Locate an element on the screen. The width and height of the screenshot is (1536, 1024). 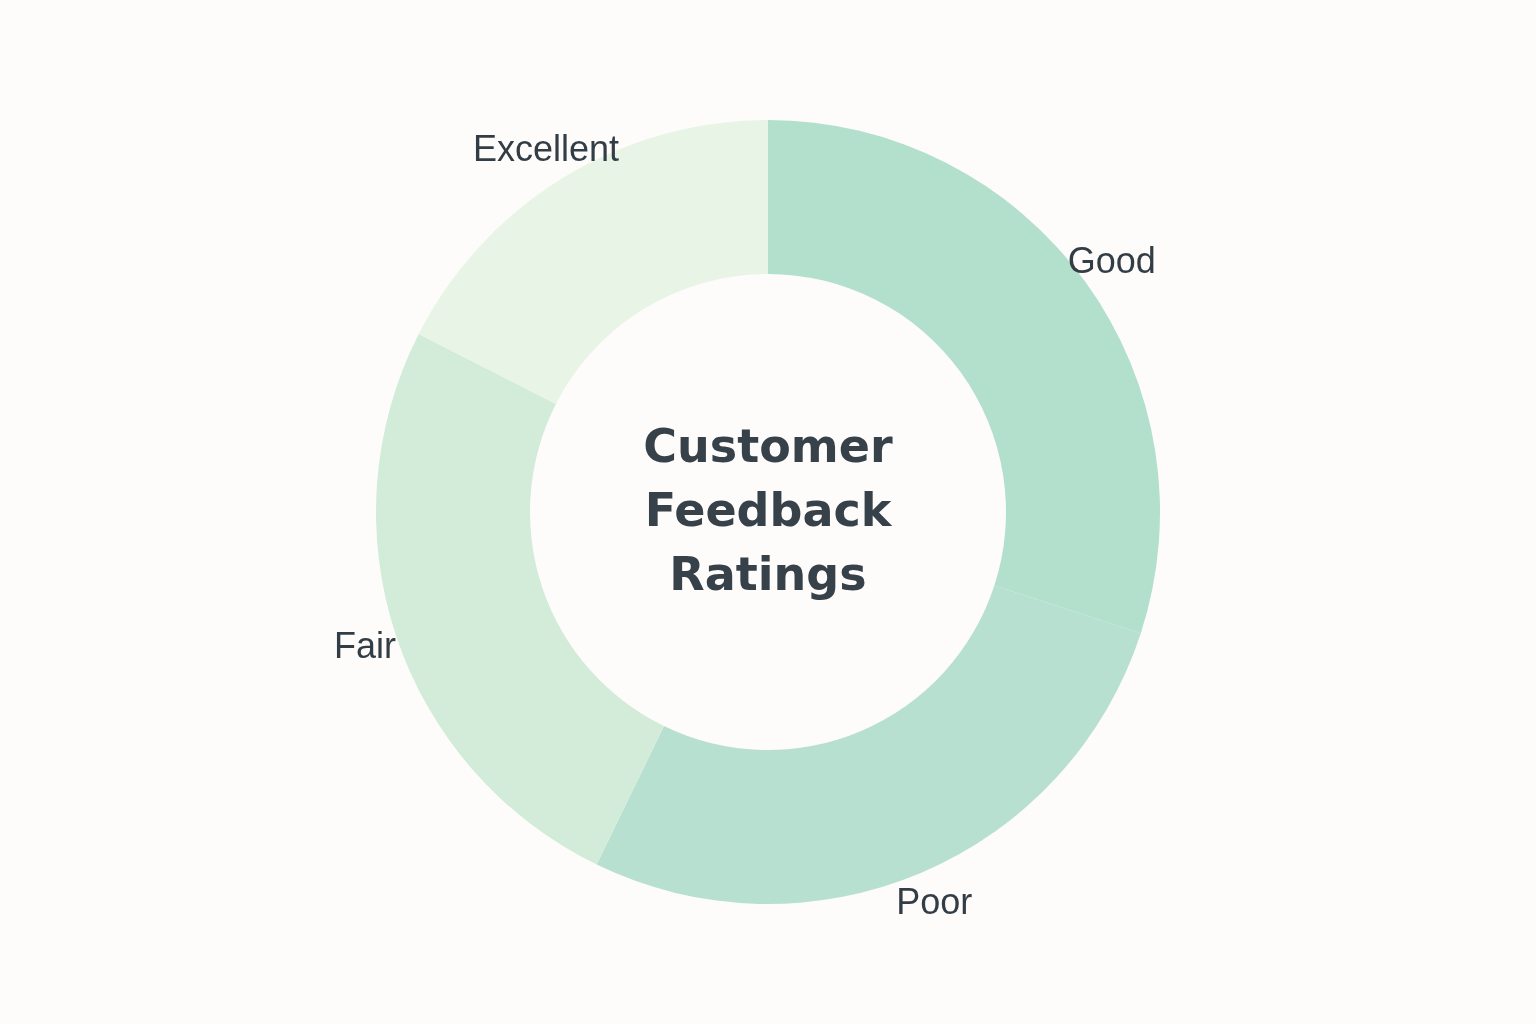
text: Customer Feedback Ratings is located at coordinates (768, 510).